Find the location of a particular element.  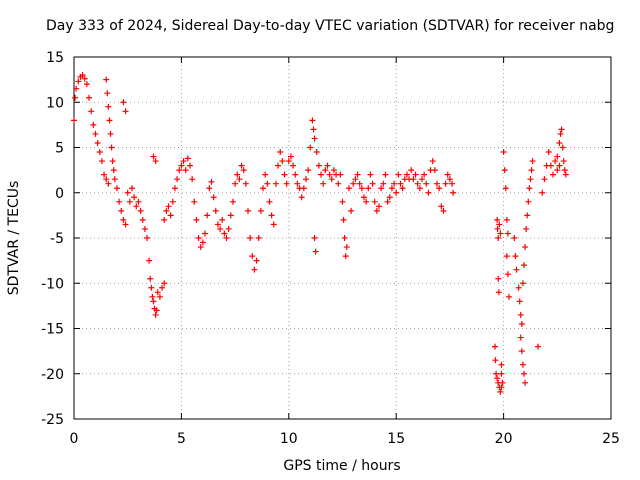

y-tick-label: -25 is located at coordinates (52, 420).